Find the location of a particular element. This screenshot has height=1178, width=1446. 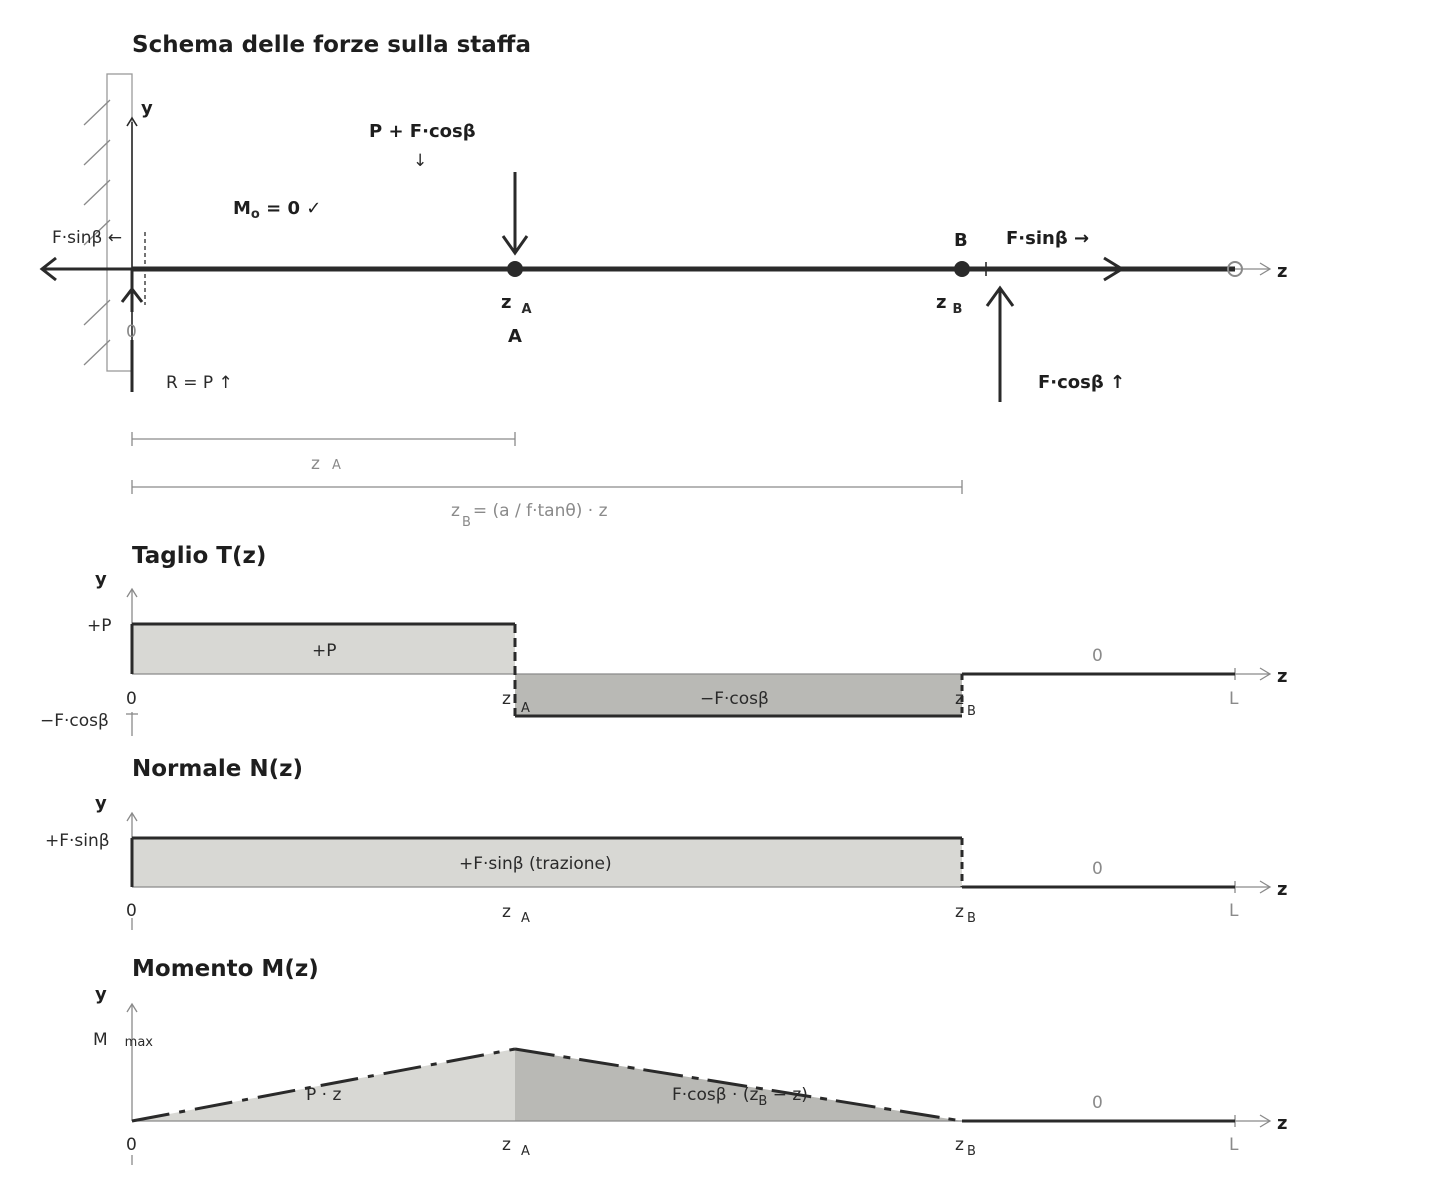

normal-xl: L is located at coordinates (1234, 911).